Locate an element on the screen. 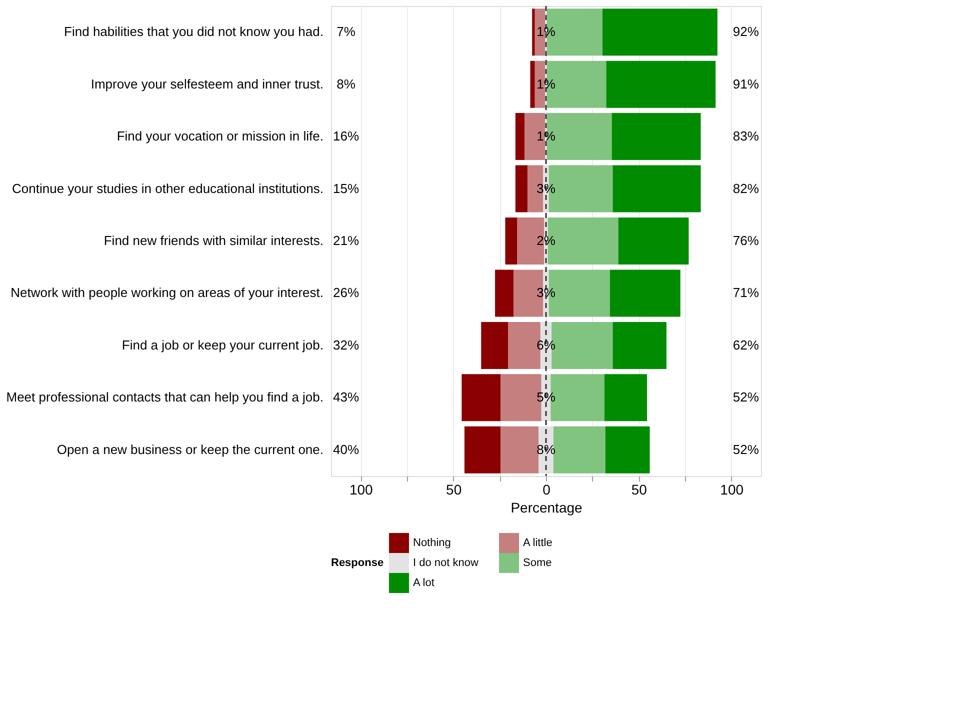  data-label: 2% is located at coordinates (546, 240).